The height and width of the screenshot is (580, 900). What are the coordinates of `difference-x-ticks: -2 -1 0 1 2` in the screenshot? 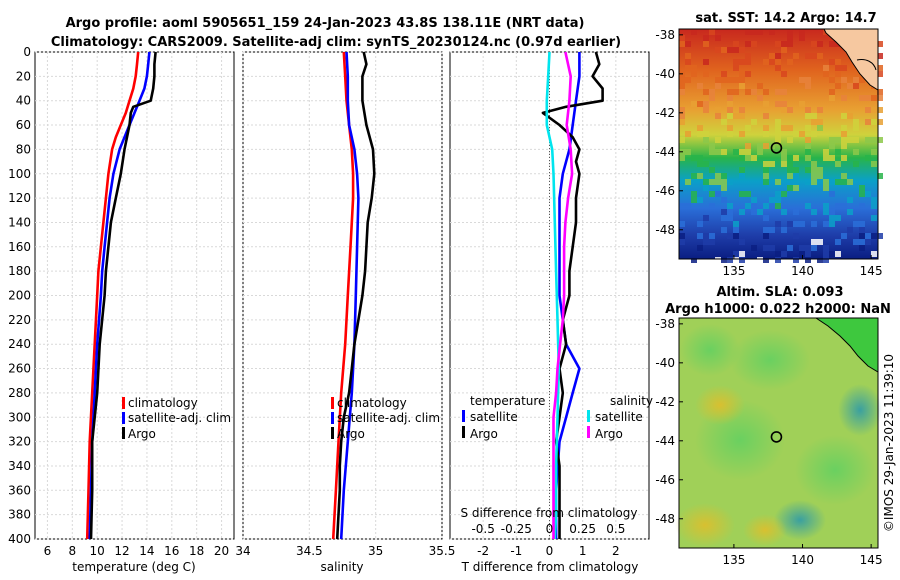 It's located at (548, 551).